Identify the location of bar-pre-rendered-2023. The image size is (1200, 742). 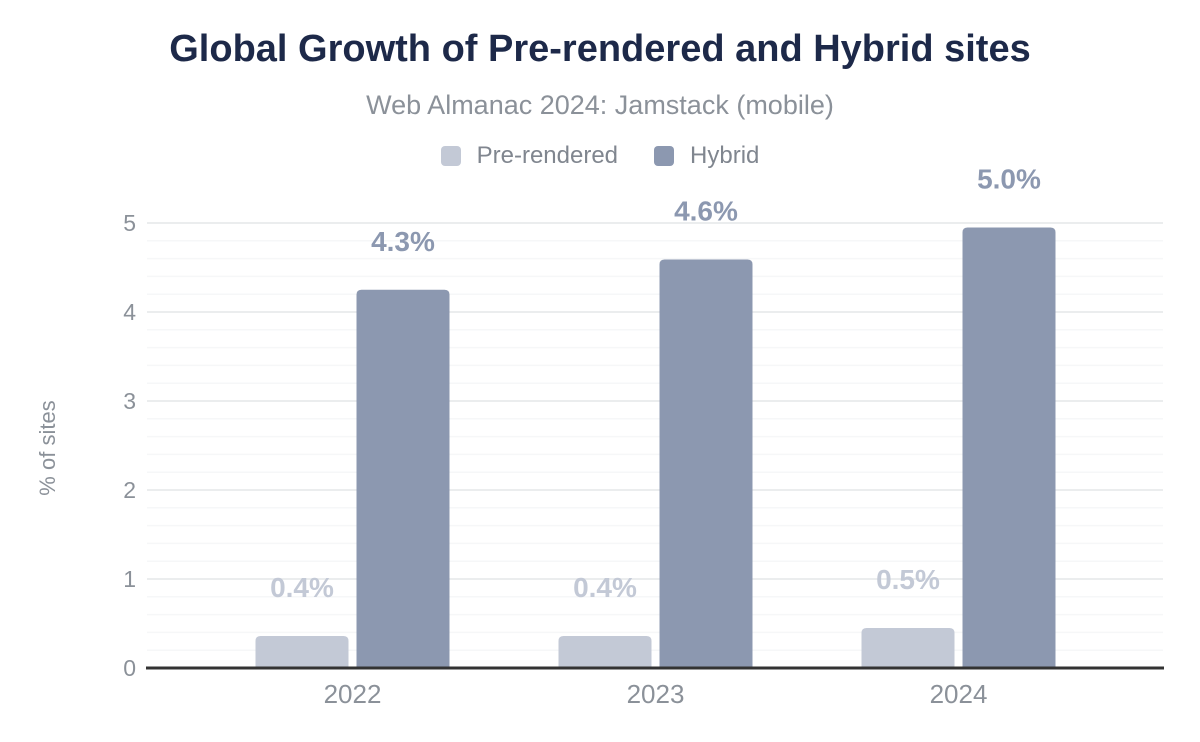
(605, 651).